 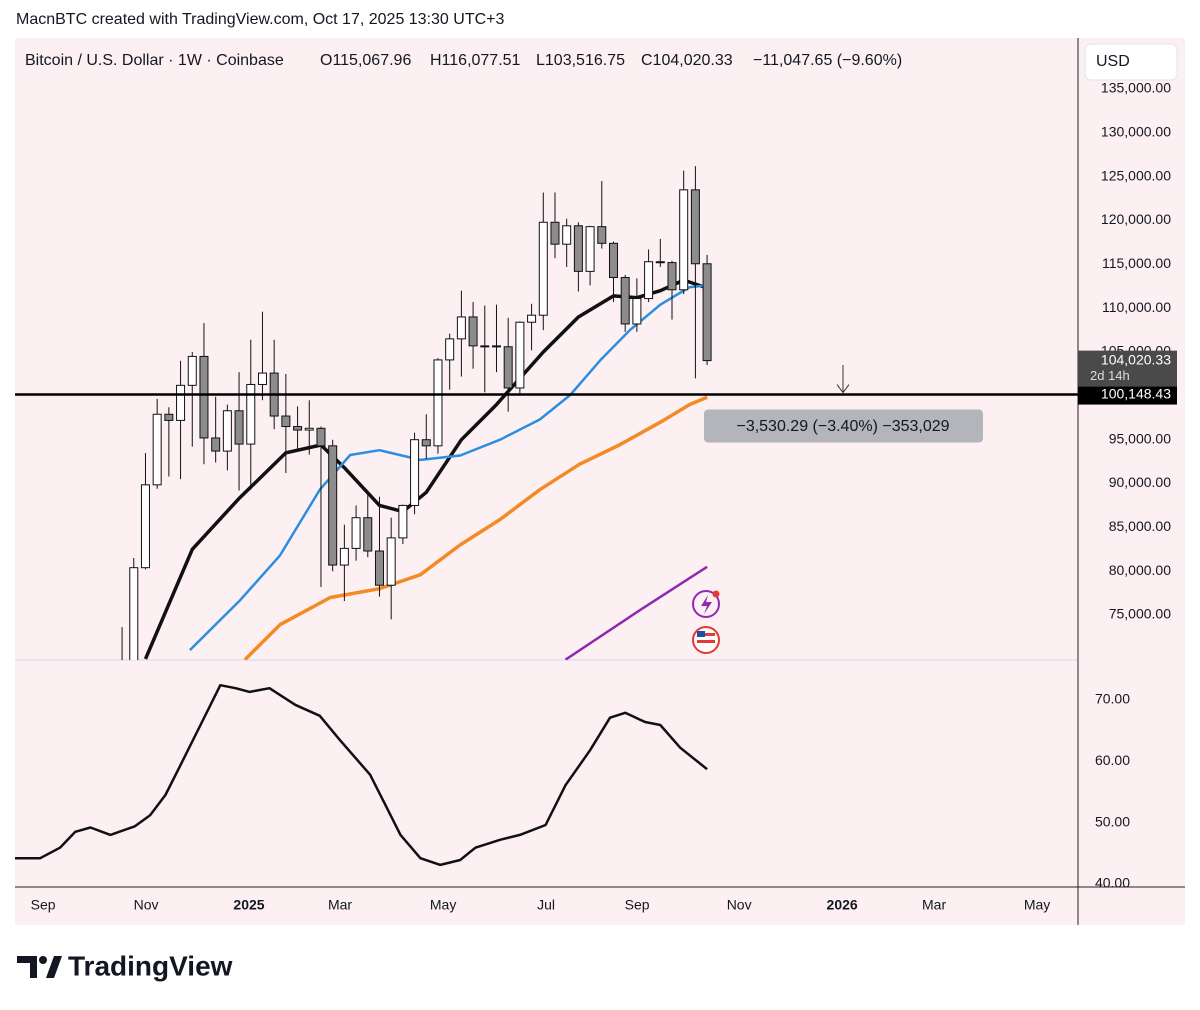 I want to click on ohlc-open: O115,067.96, so click(x=365, y=60).